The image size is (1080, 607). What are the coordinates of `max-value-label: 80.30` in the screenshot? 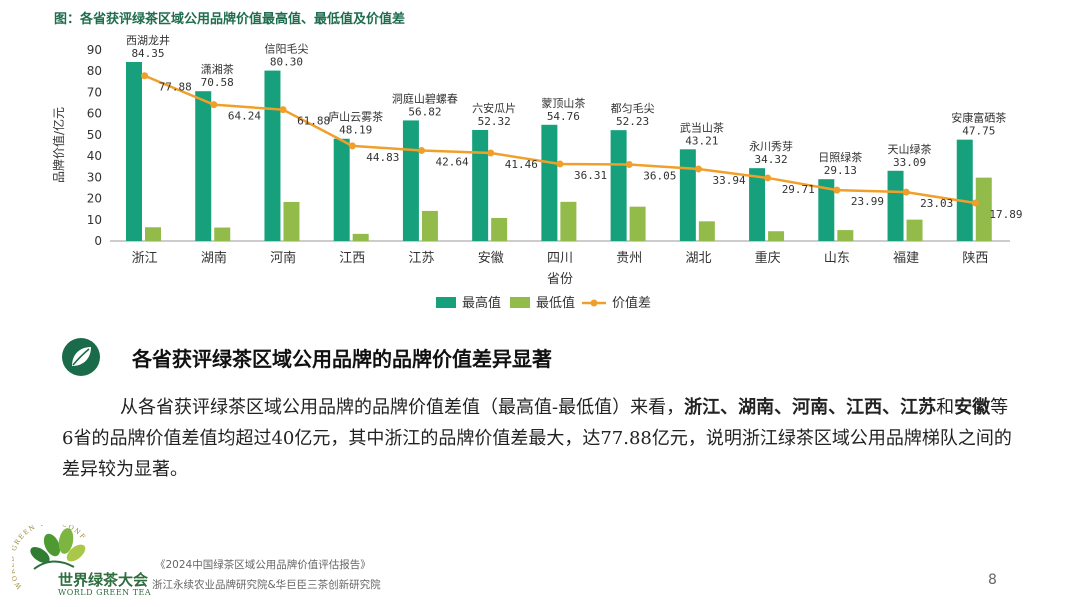 It's located at (286, 62).